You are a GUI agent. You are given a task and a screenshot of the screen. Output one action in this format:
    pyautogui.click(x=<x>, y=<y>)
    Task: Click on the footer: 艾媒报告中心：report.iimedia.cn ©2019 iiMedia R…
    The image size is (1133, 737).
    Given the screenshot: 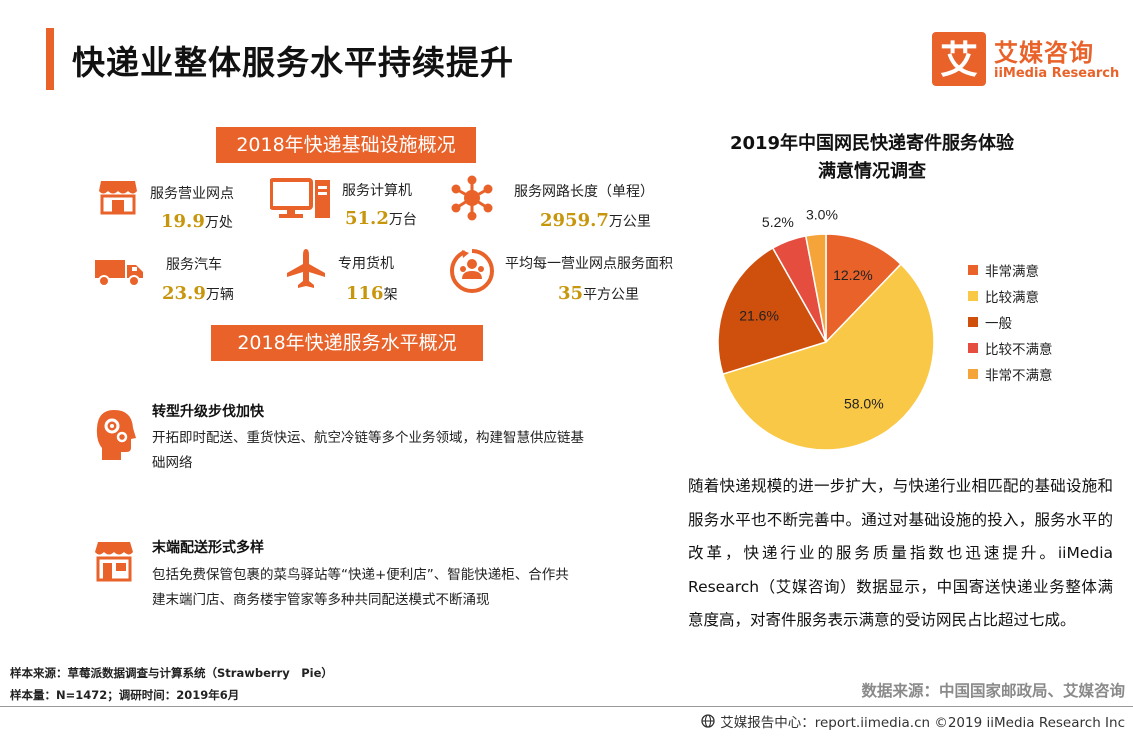 What is the action you would take?
    pyautogui.click(x=913, y=721)
    